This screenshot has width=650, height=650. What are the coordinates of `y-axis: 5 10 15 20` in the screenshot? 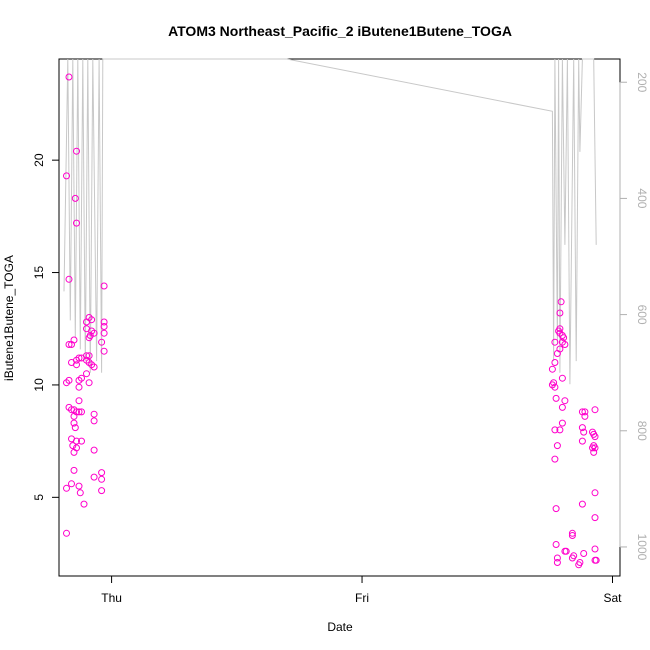 It's located at (46, 327).